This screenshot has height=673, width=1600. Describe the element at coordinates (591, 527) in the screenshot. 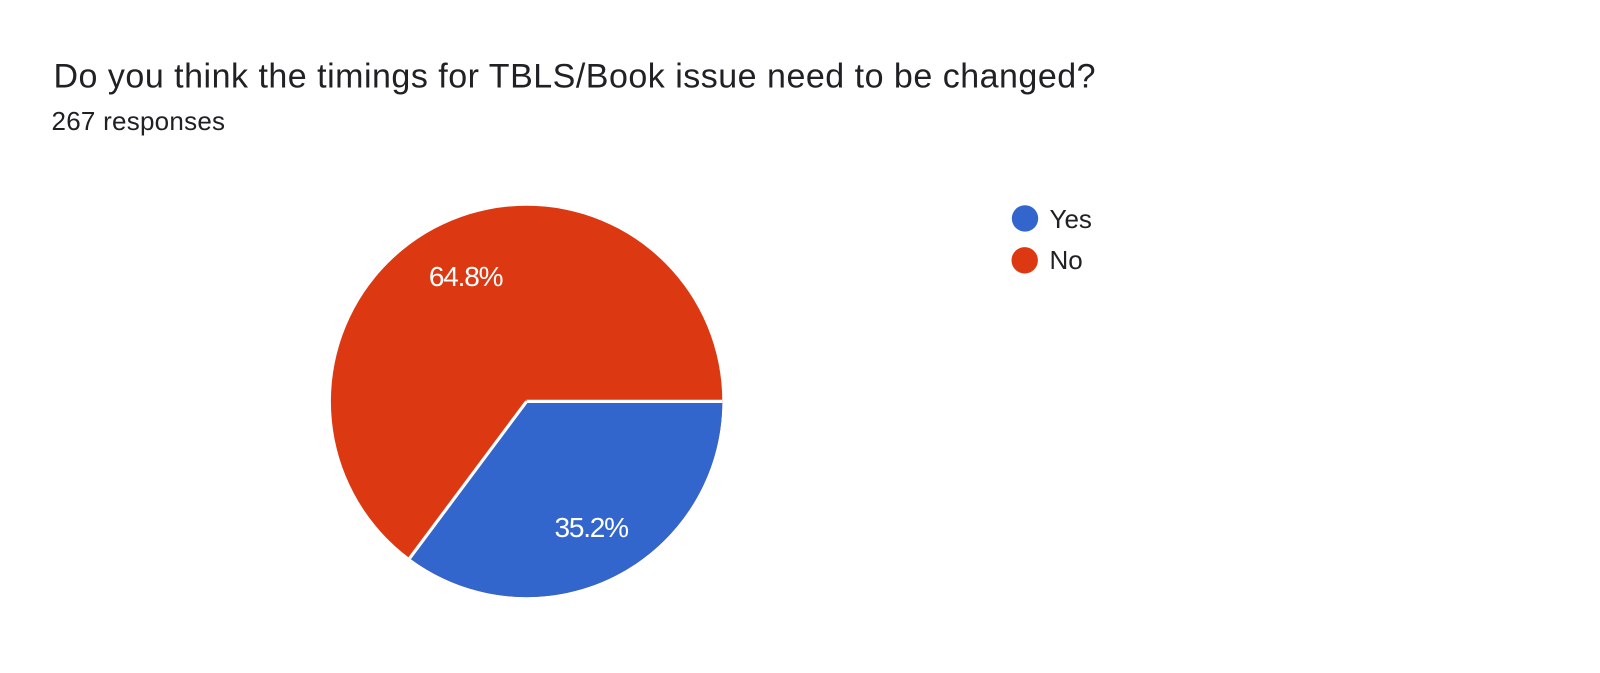

I see `svg-text: 35.2%` at that location.